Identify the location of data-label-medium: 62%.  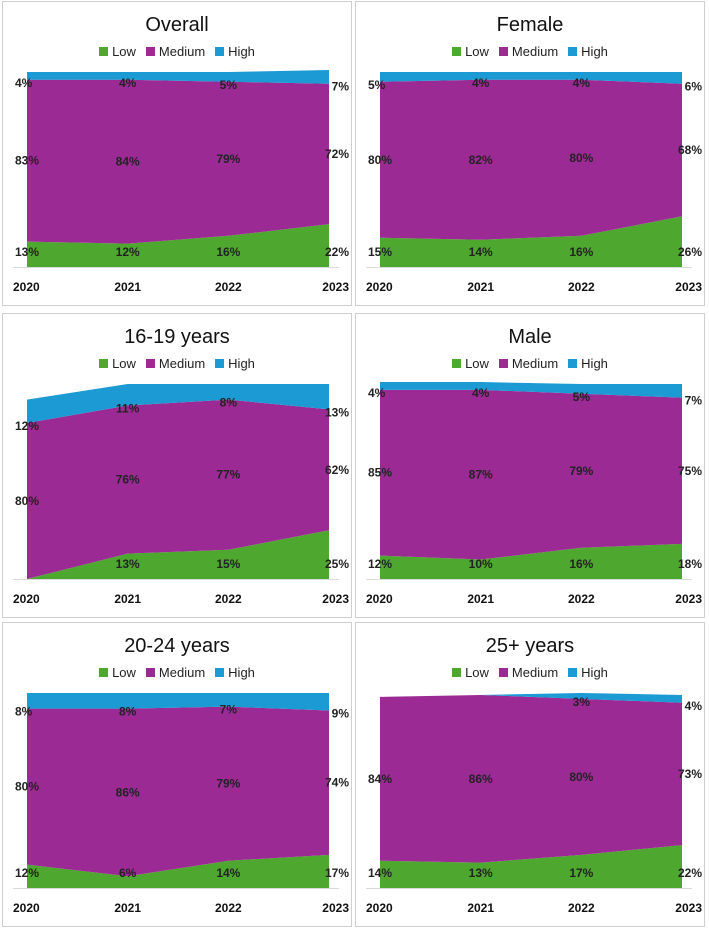
(337, 470).